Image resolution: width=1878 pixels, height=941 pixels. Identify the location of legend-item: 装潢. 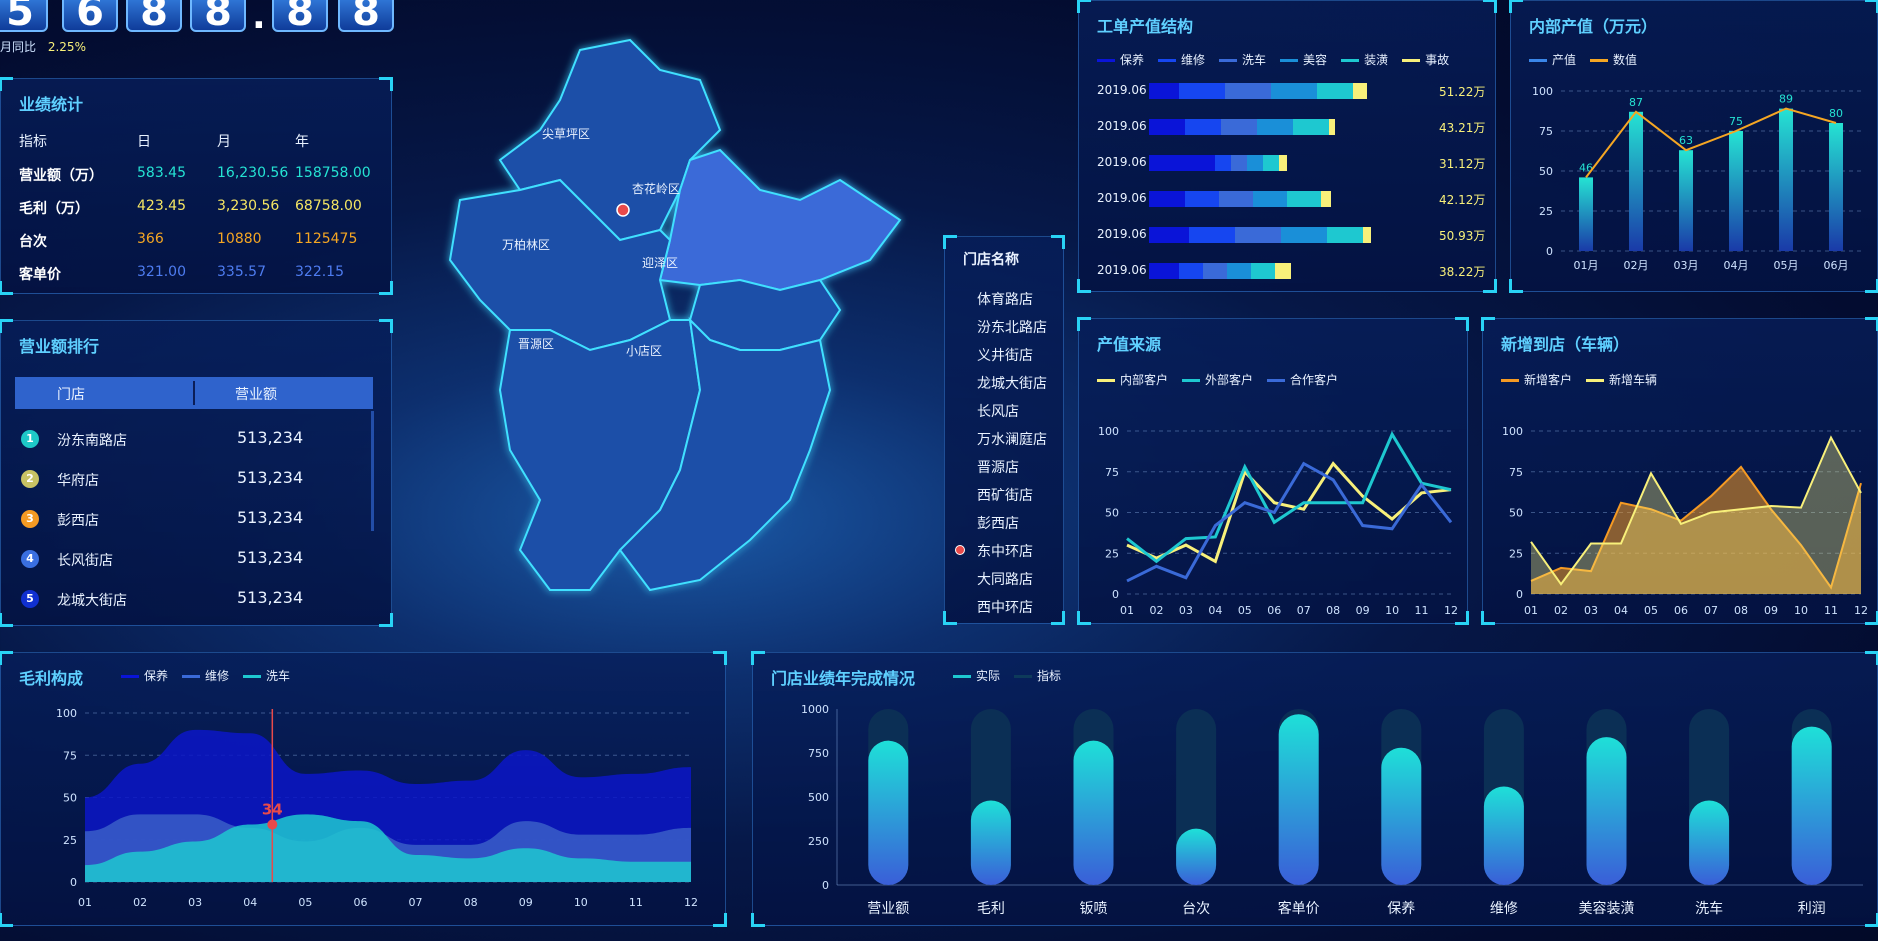
(1364, 59).